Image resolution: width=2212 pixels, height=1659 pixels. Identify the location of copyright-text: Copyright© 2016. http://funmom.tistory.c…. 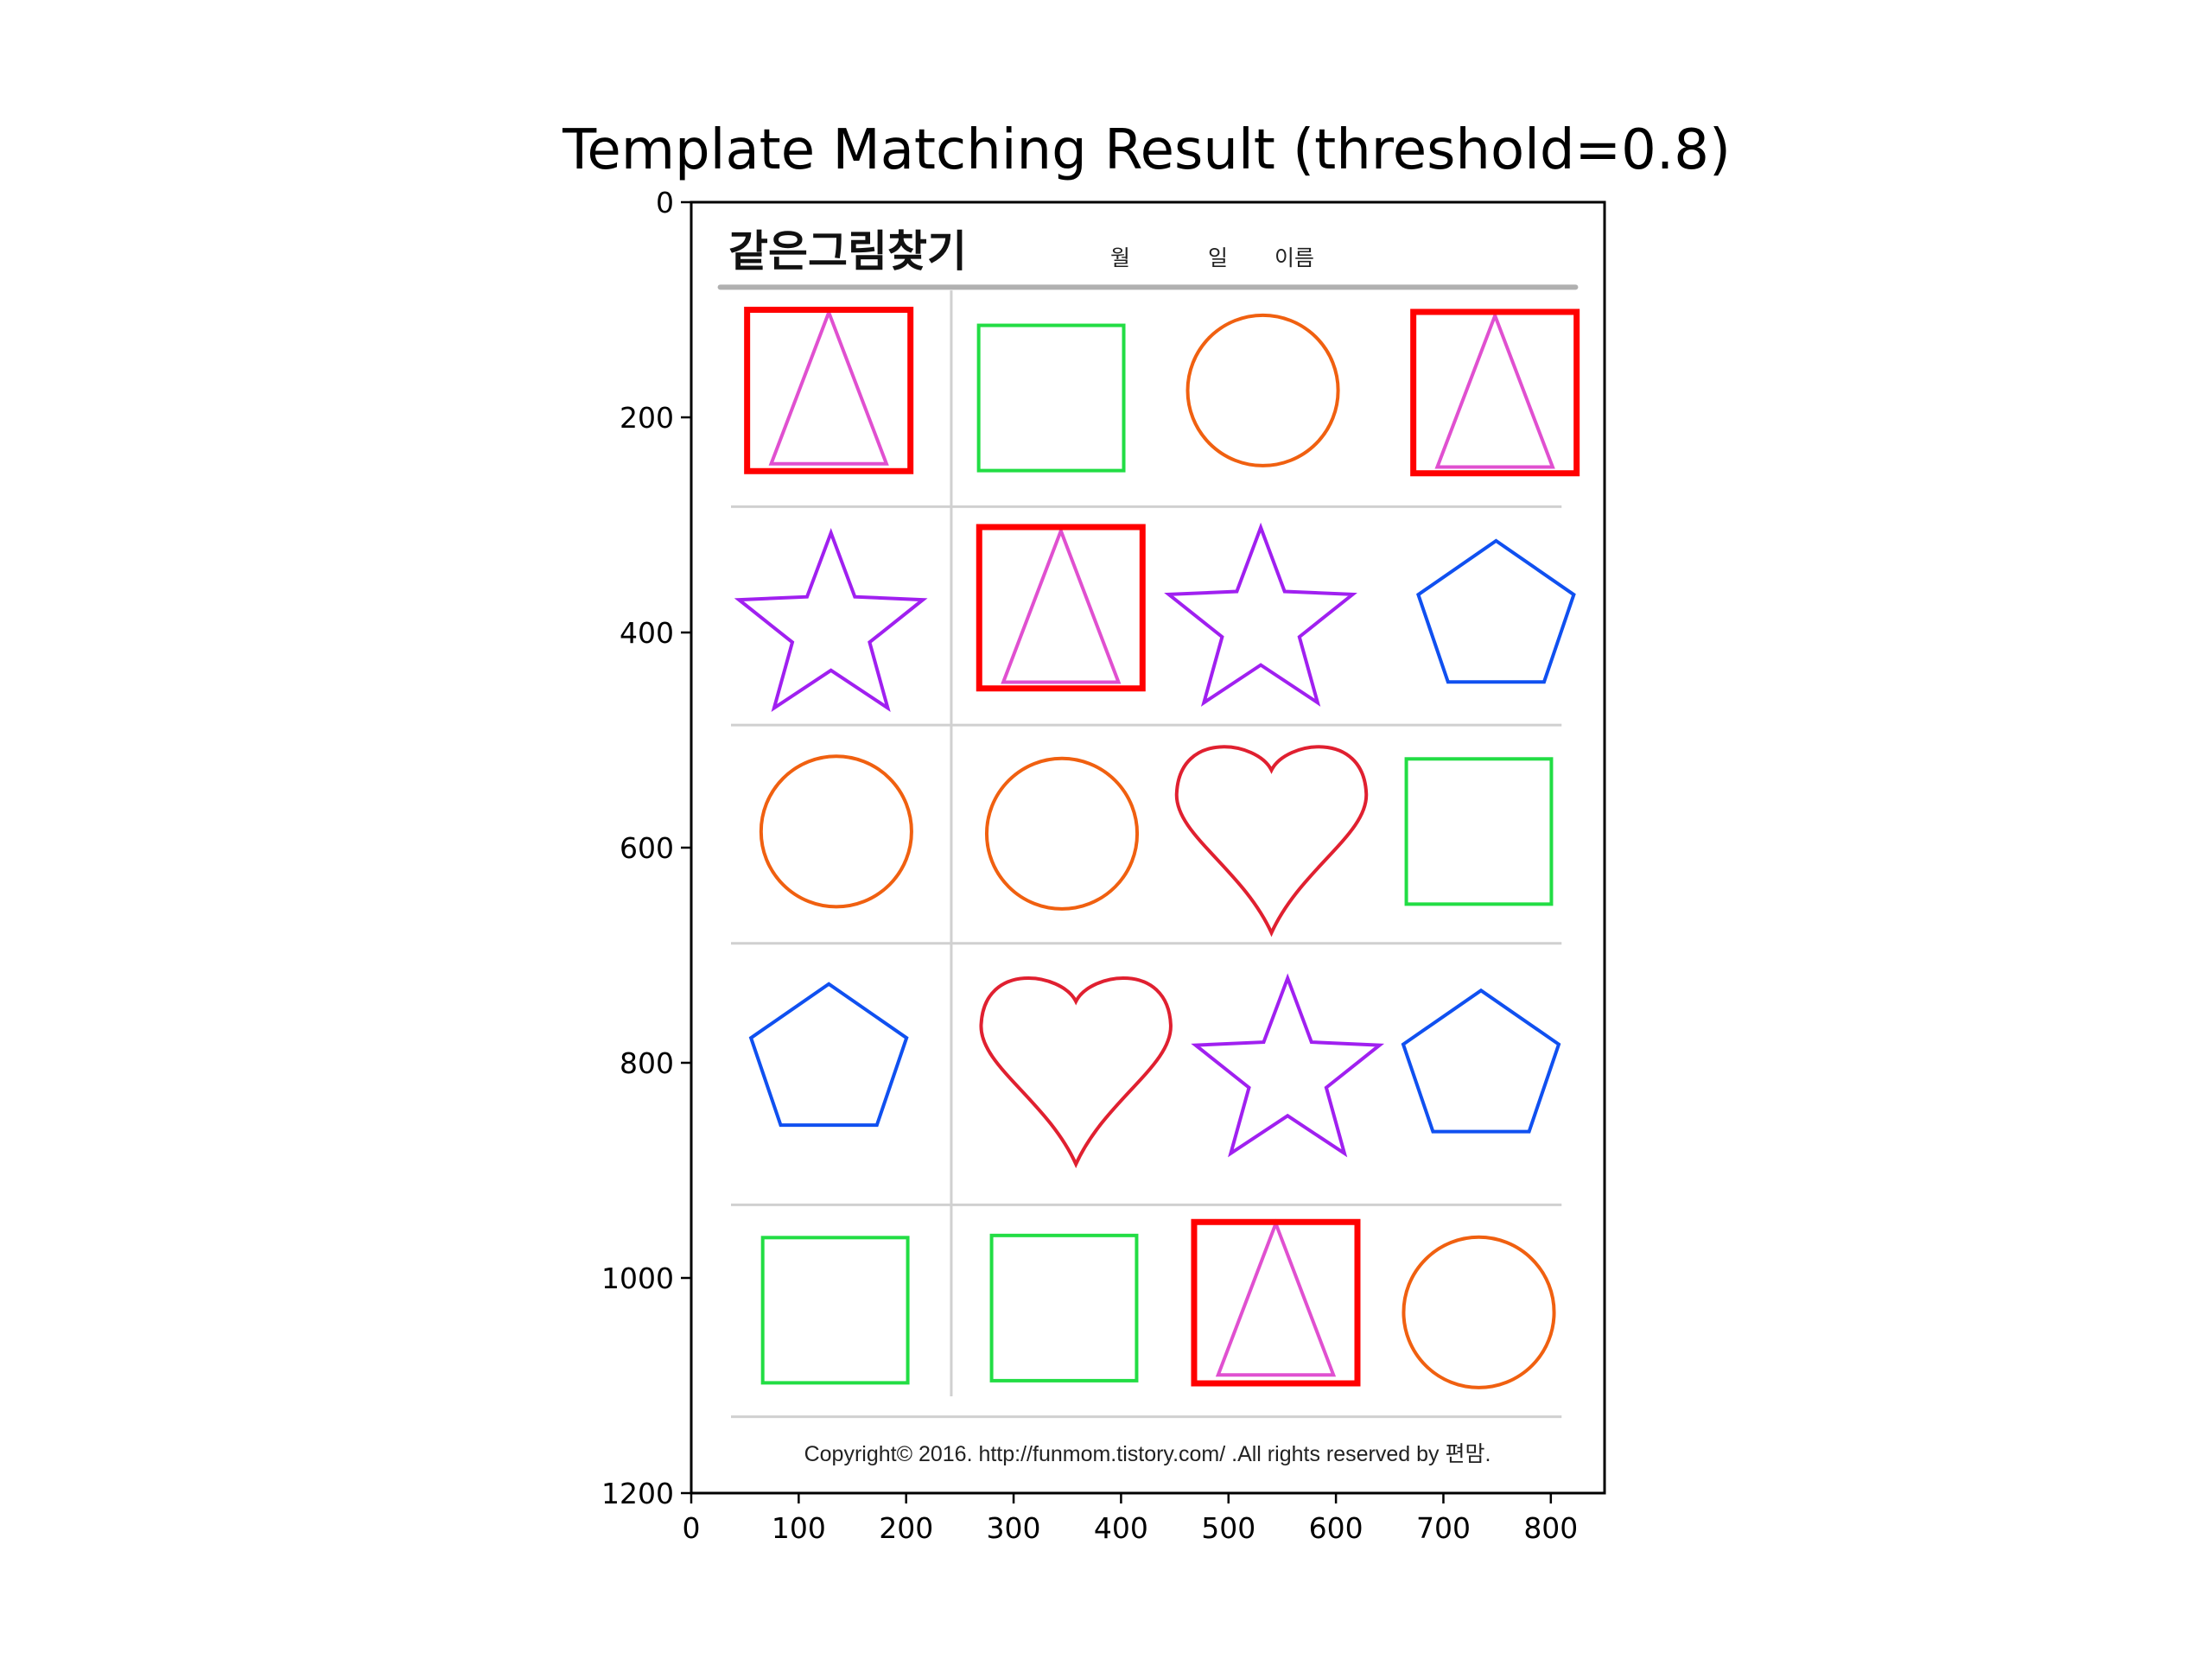
(1147, 1454).